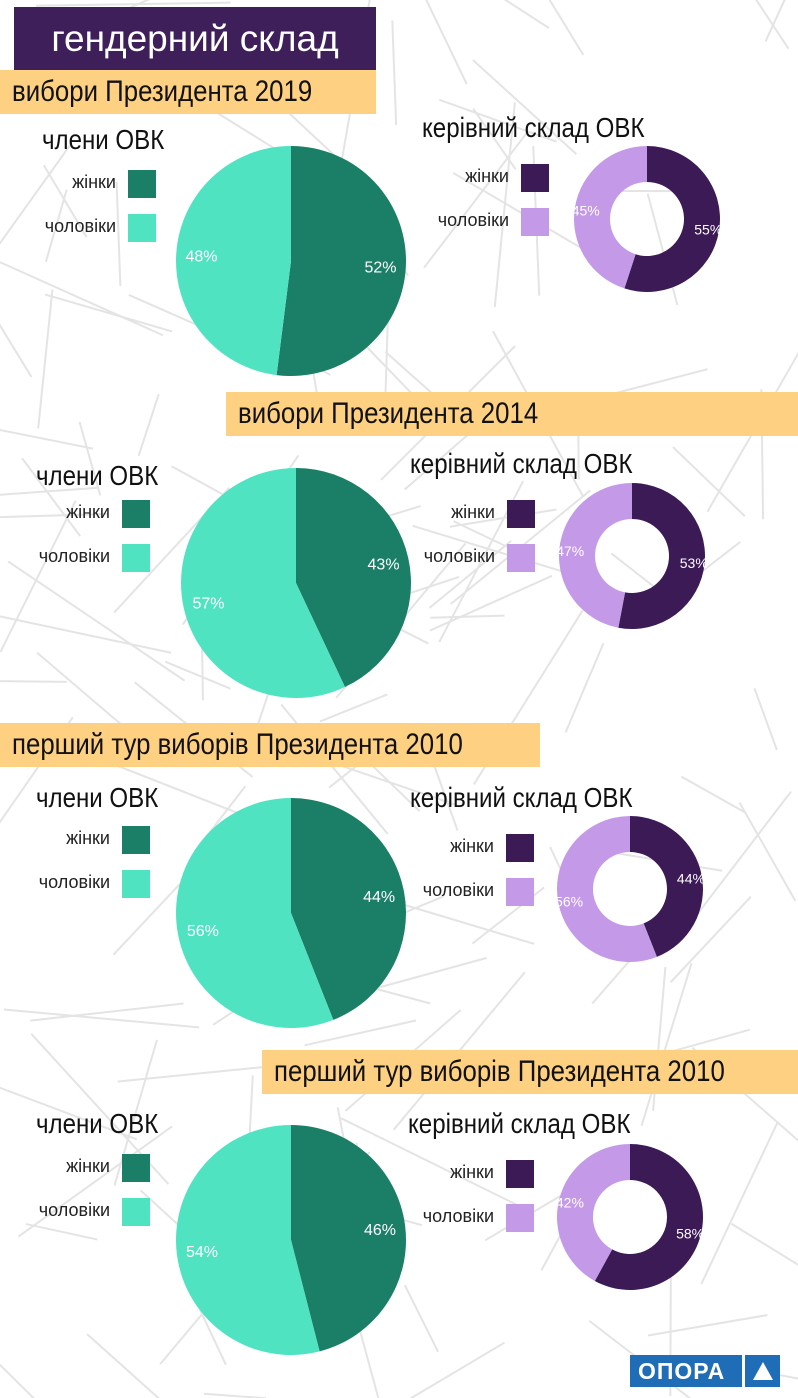 The image size is (798, 1398). I want to click on section-banner: вибори Президента 2014, so click(512, 414).